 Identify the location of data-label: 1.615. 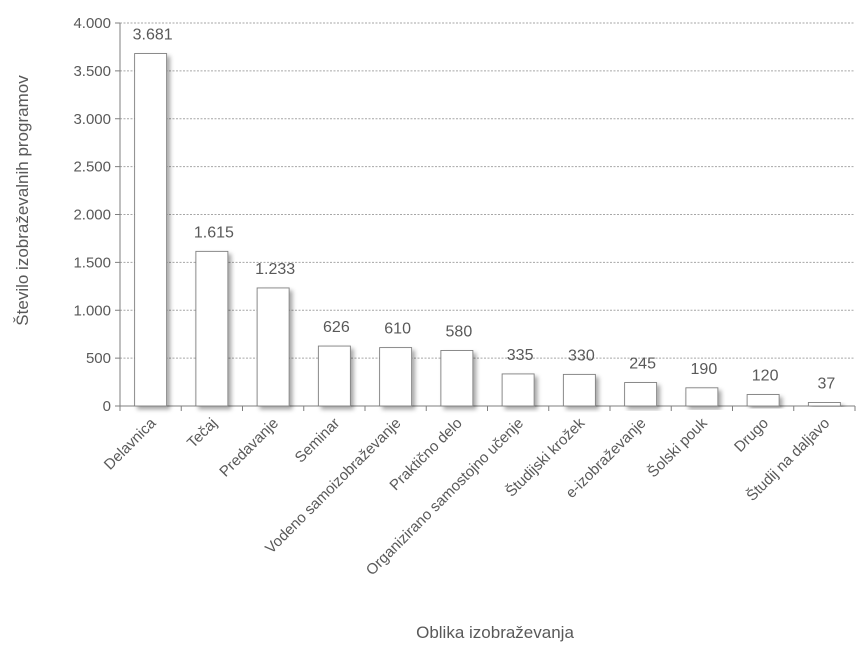
(214, 232).